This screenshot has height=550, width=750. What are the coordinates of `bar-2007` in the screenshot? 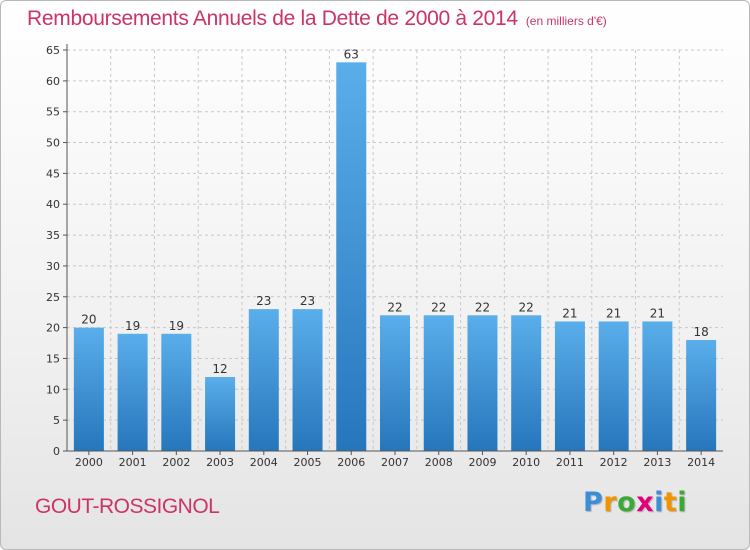 It's located at (395, 383).